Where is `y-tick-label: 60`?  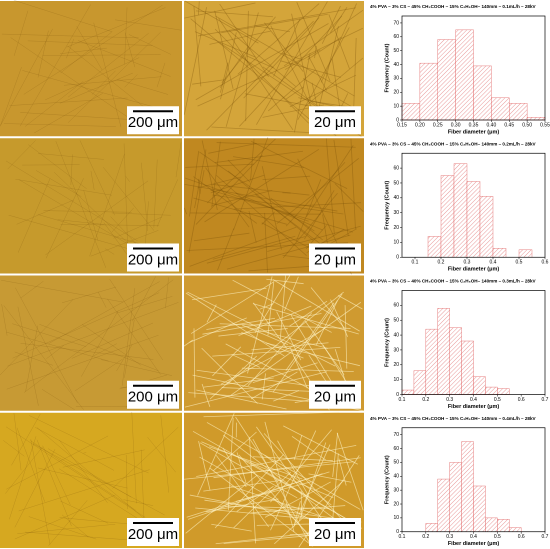
y-tick-label: 60 is located at coordinates (396, 306).